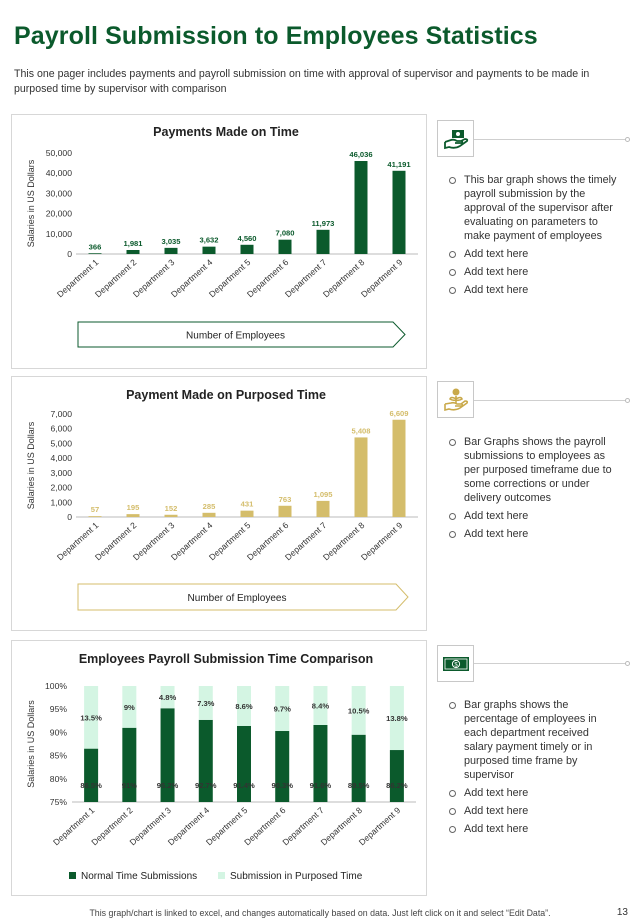 This screenshot has width=640, height=924. Describe the element at coordinates (296, 876) in the screenshot. I see `legend-label-purposed: Submission in Purposed Time` at that location.